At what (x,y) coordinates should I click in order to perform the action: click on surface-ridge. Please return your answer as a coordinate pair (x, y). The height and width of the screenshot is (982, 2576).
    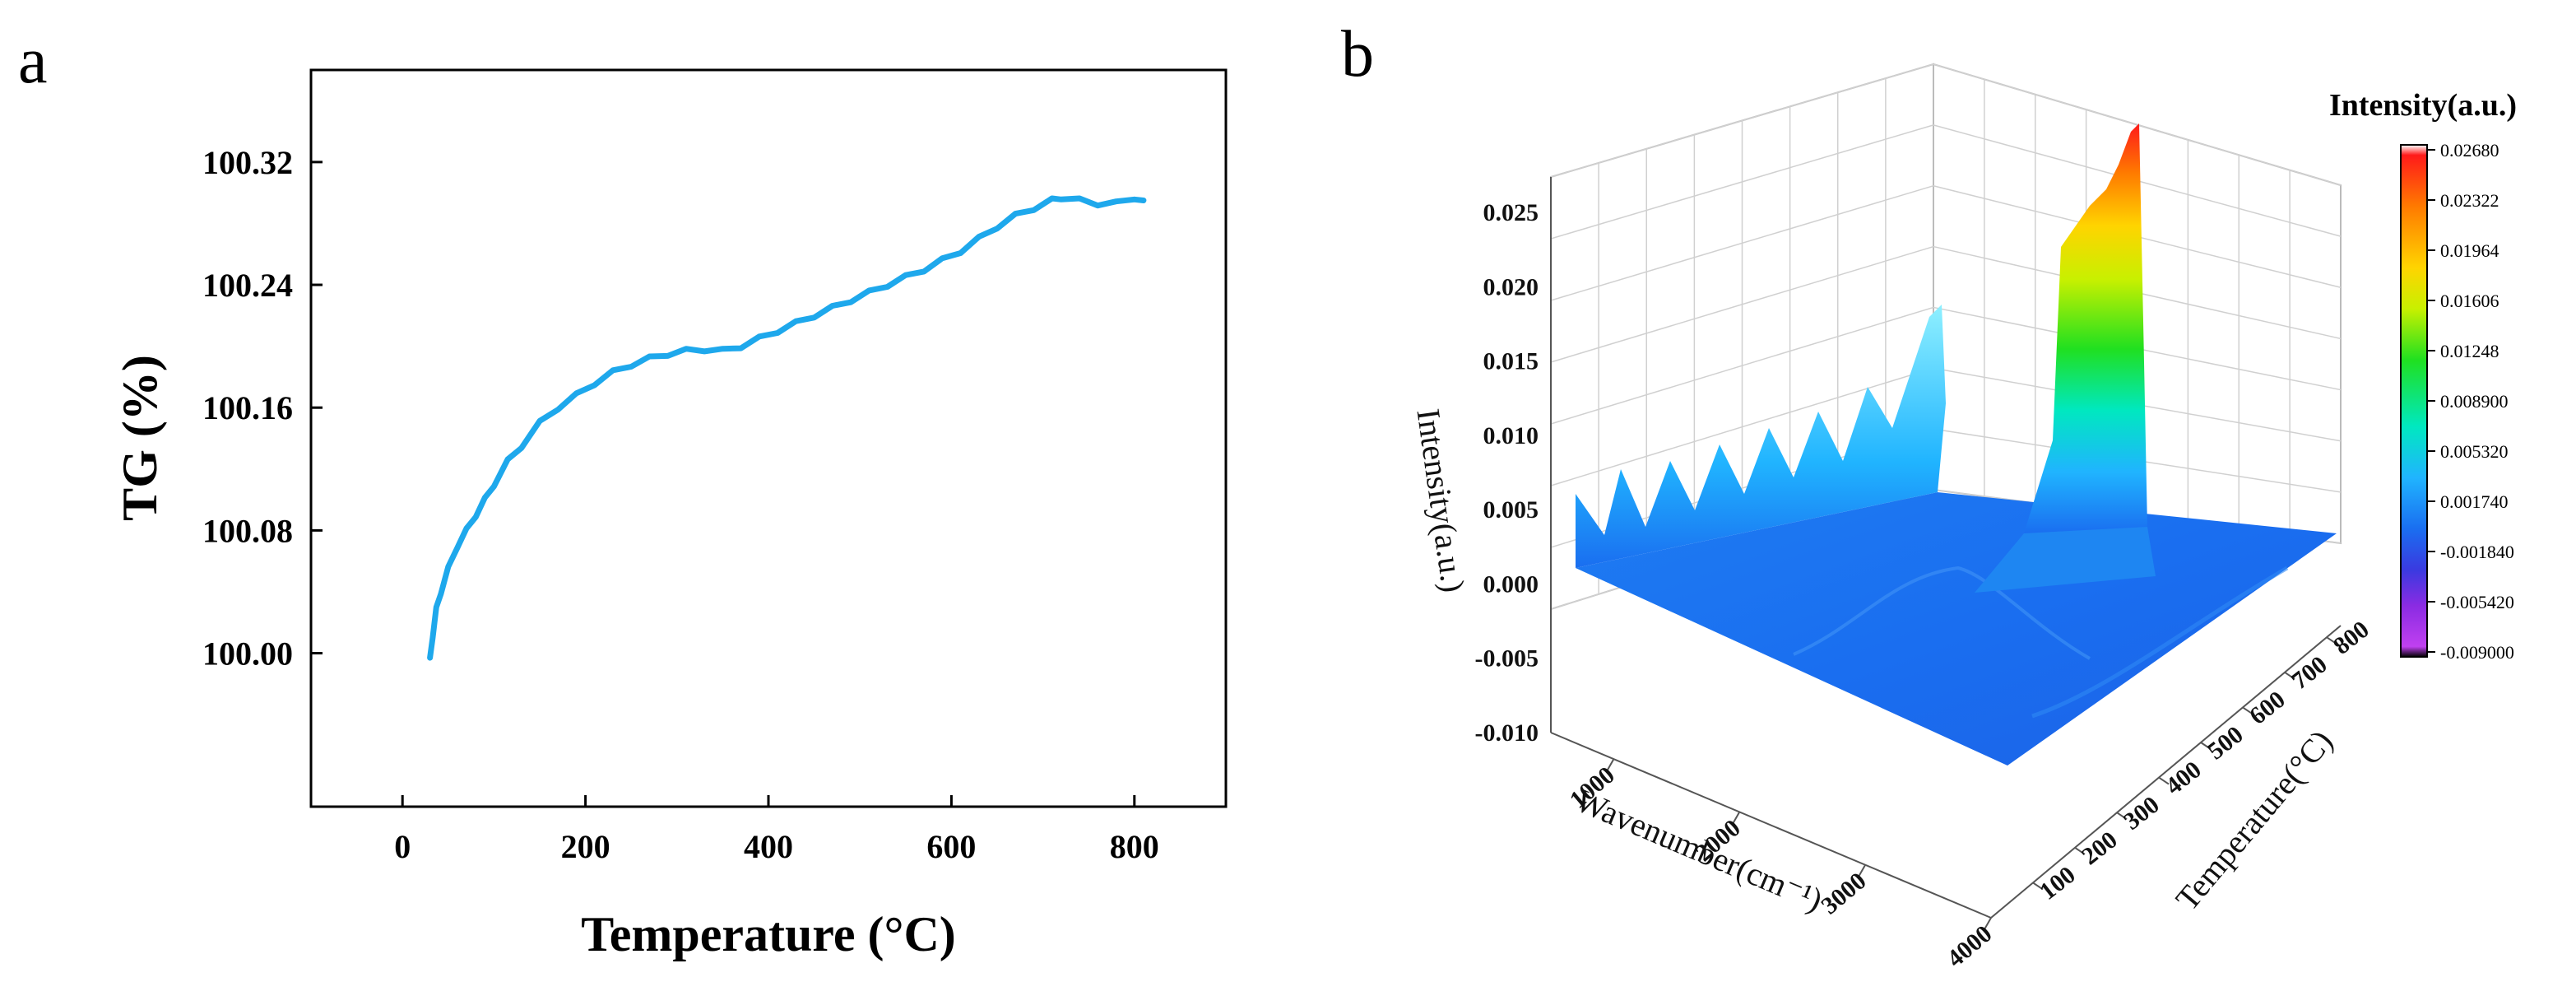
    Looking at the image, I should click on (1942, 612).